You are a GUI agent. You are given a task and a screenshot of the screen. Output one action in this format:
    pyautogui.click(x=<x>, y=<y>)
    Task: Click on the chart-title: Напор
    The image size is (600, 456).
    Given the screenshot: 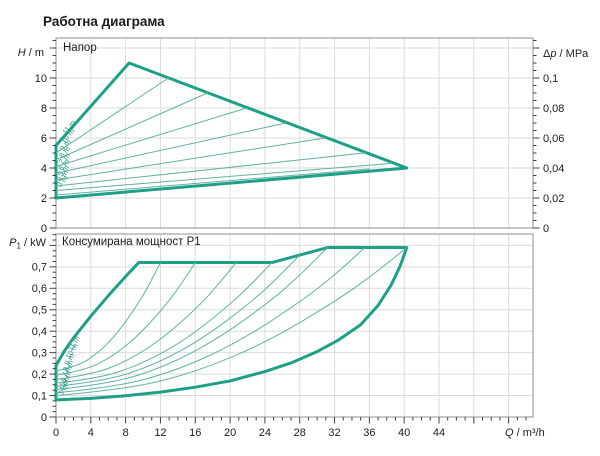 What is the action you would take?
    pyautogui.click(x=80, y=48)
    